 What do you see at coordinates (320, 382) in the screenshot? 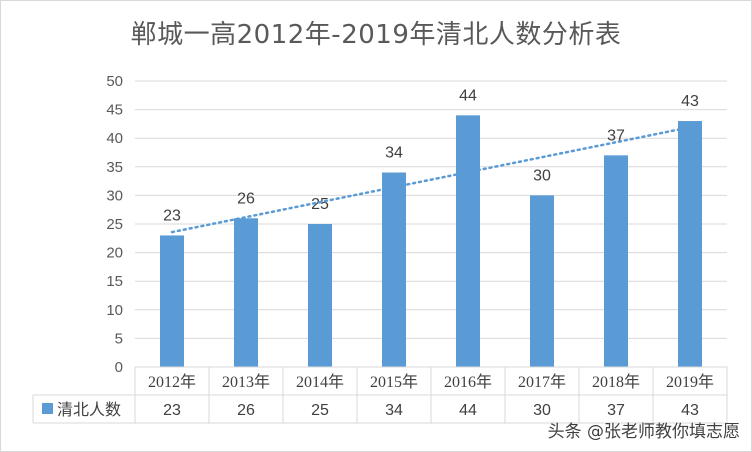
I see `x-category-label: 2014年` at bounding box center [320, 382].